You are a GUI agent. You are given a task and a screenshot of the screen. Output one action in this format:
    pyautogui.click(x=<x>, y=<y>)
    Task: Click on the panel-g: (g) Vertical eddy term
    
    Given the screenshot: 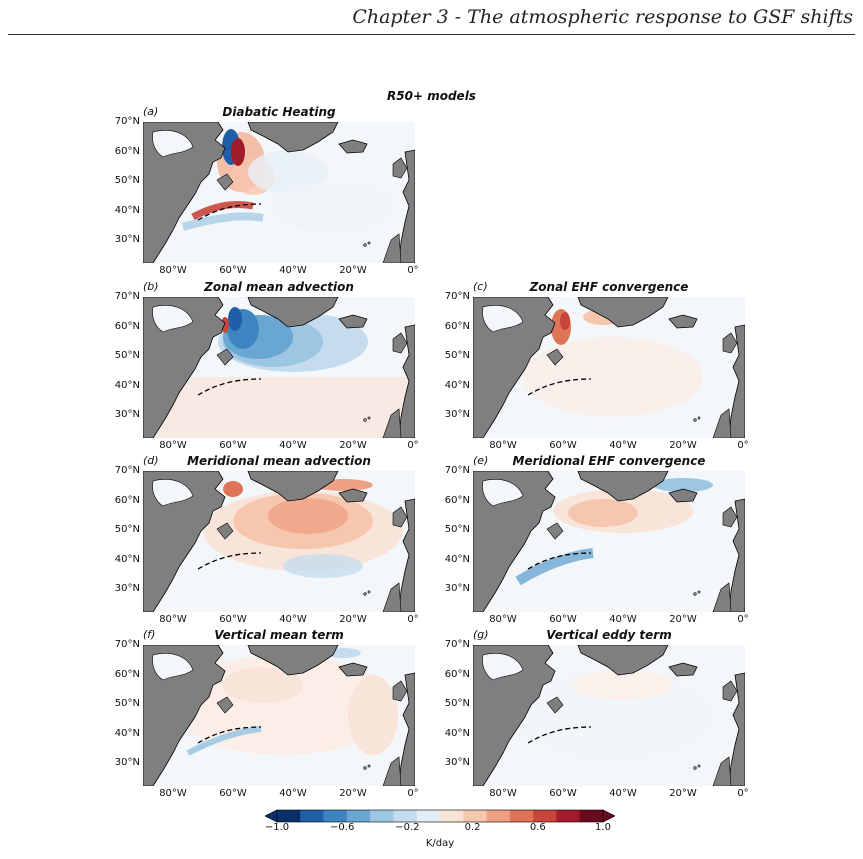 What is the action you would take?
    pyautogui.click(x=609, y=707)
    